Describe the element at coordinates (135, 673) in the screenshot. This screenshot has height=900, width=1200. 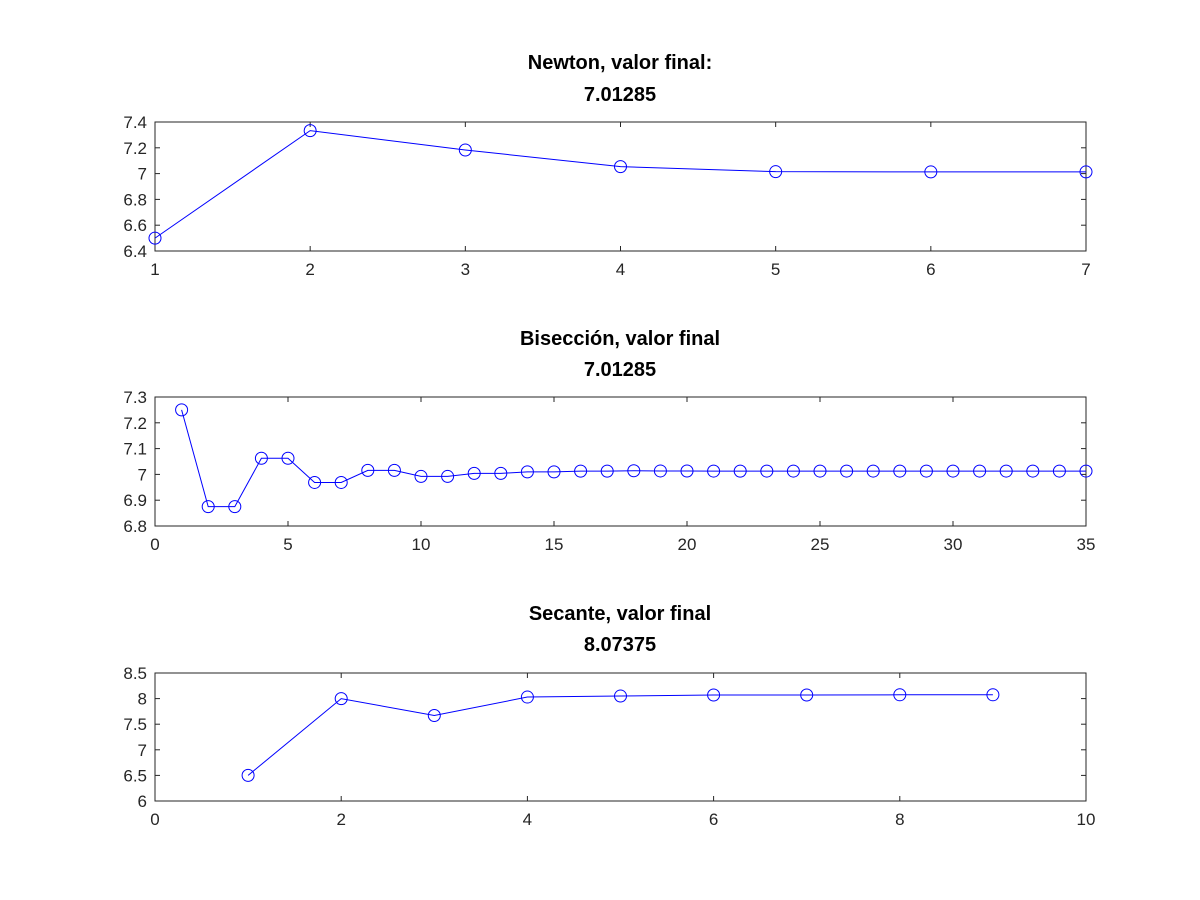
I see `y-tick-label: 8.5` at that location.